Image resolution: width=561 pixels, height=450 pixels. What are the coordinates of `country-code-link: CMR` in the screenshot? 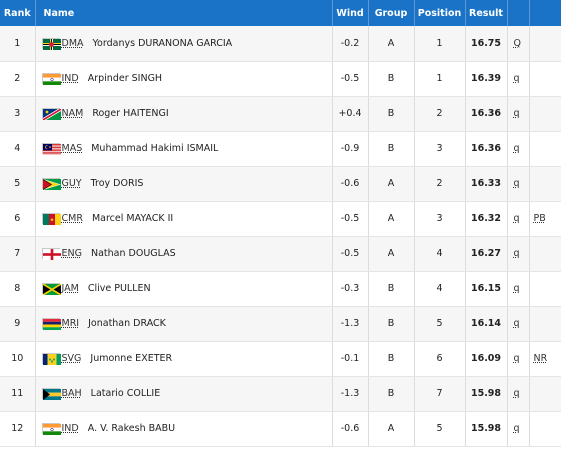 It's located at (72, 218).